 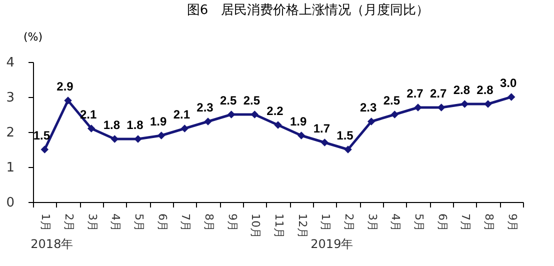 I want to click on x-tick-label: 10月, so click(x=255, y=226).